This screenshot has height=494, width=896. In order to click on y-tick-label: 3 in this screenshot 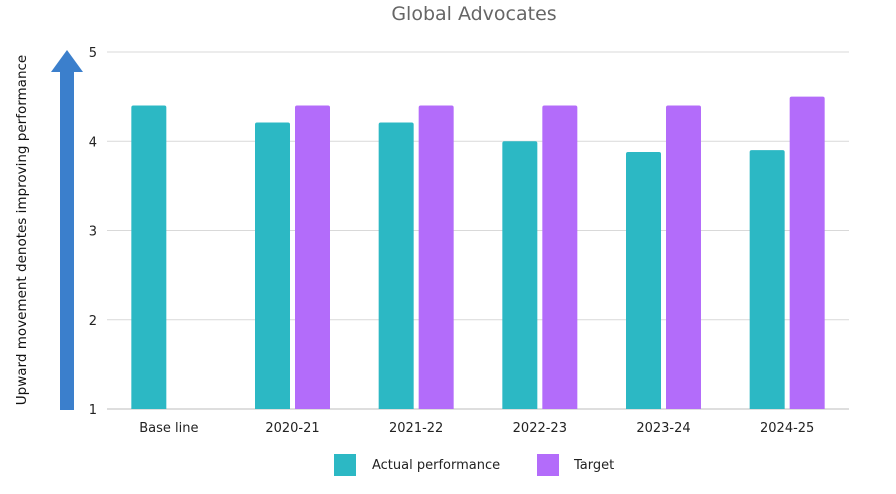, I will do `click(93, 232)`.